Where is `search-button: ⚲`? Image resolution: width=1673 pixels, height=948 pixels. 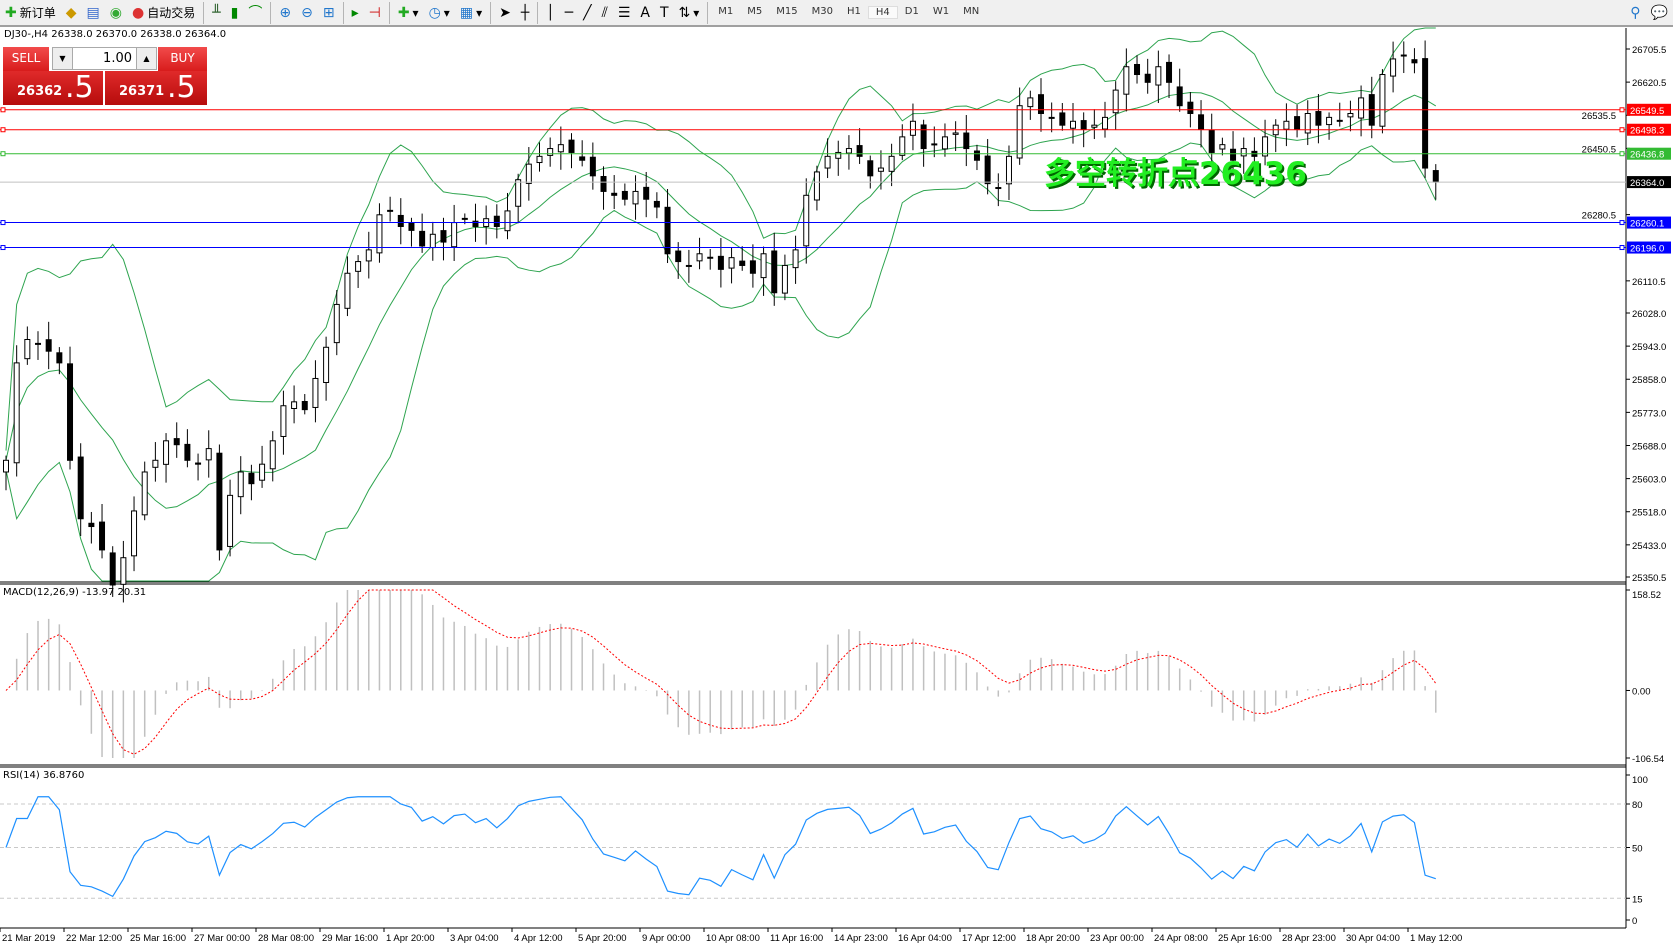 search-button: ⚲ is located at coordinates (1635, 12).